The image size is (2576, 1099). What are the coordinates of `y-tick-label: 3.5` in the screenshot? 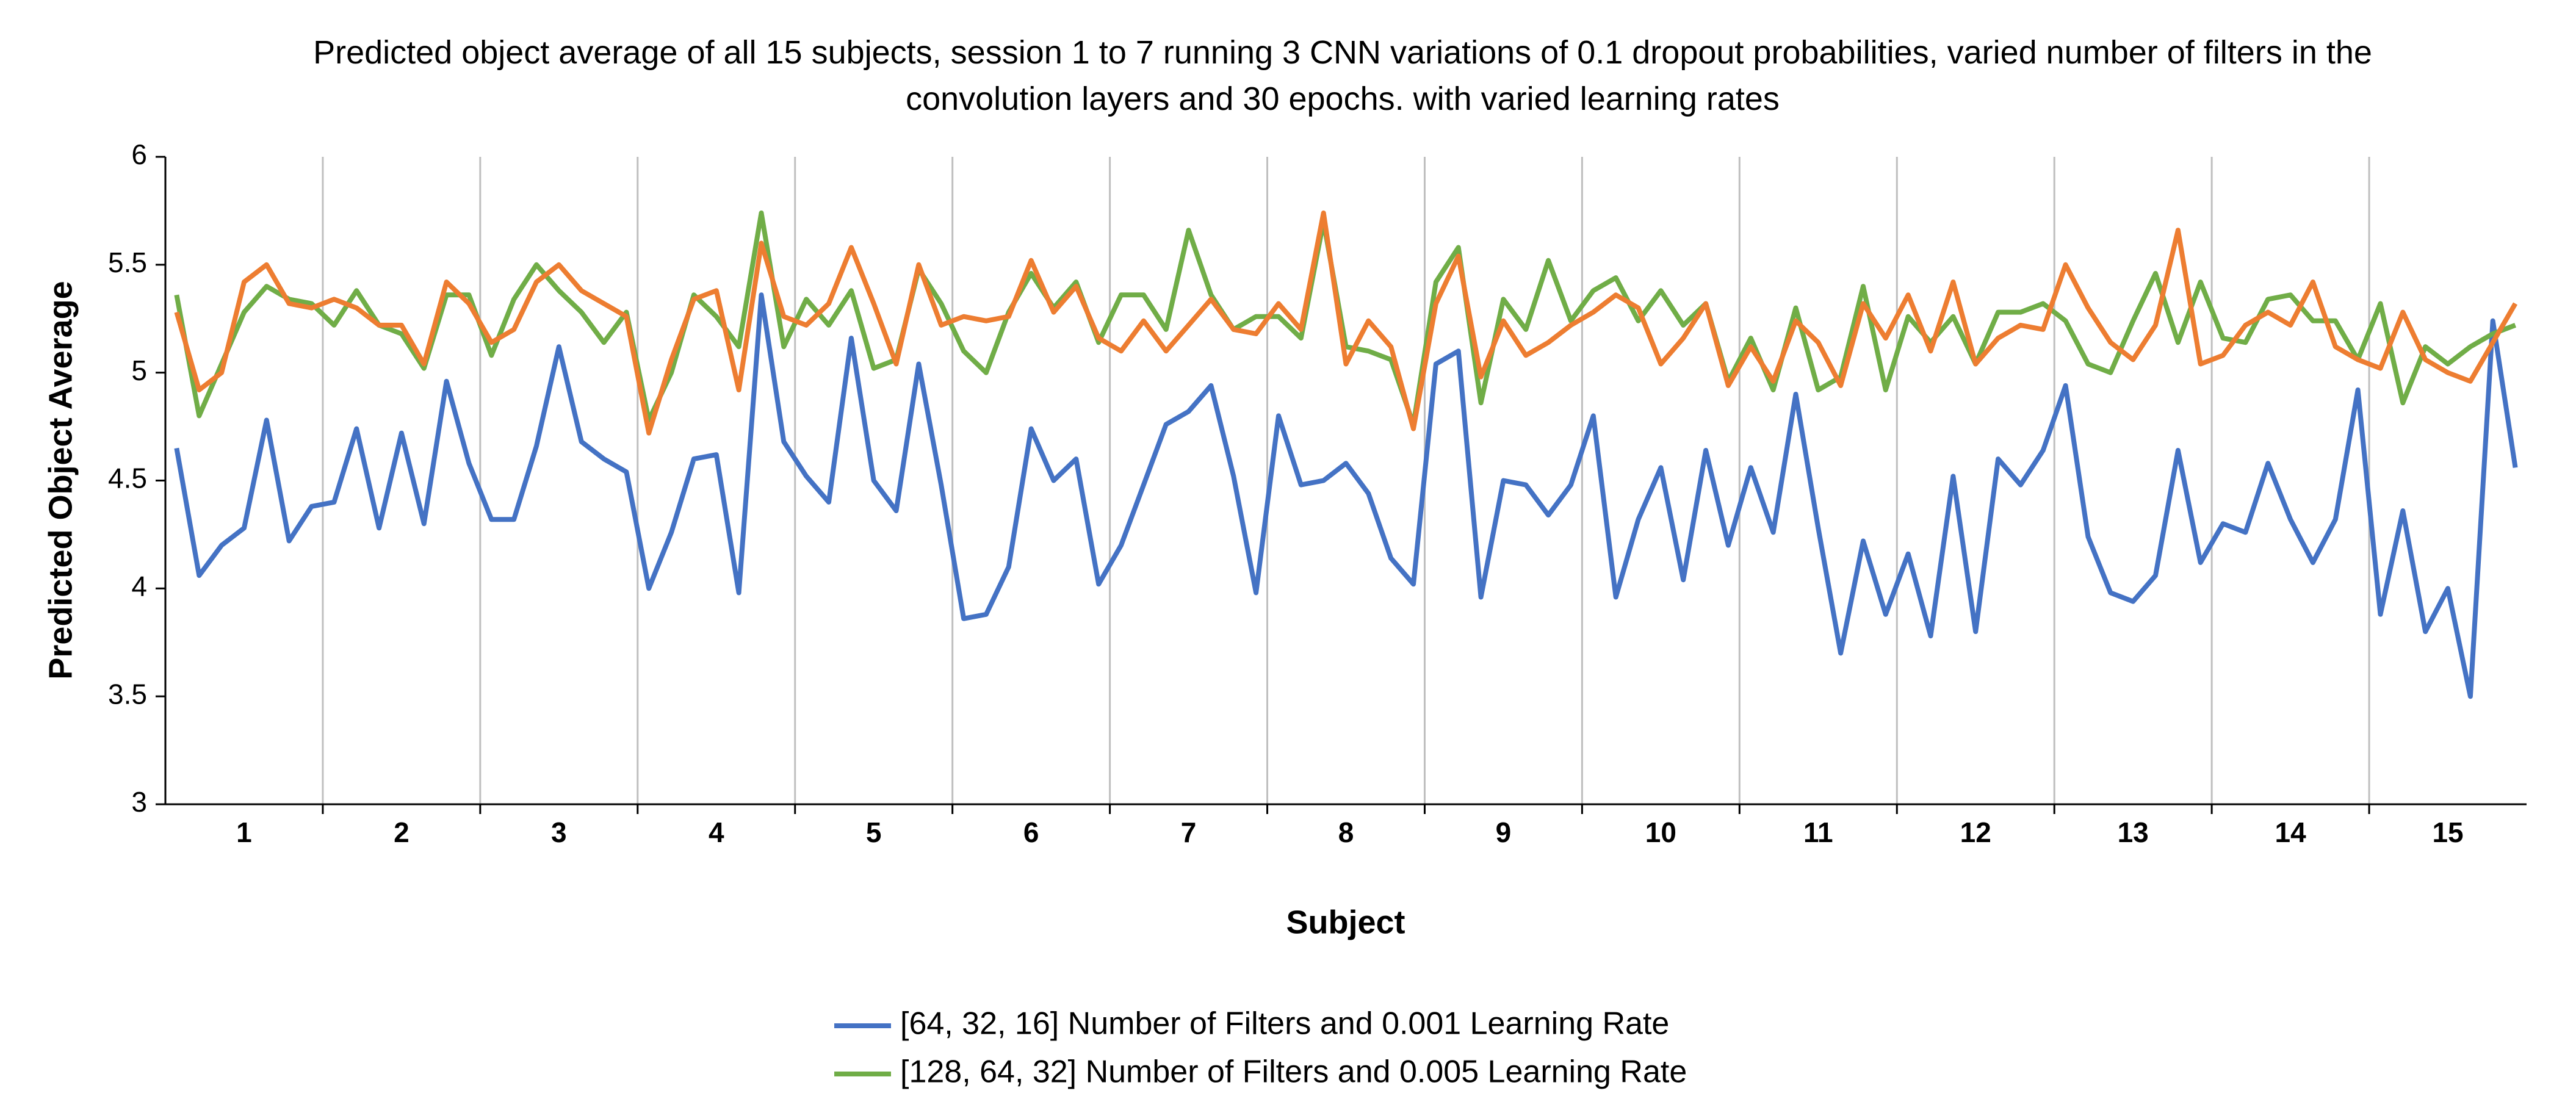 It's located at (127, 694).